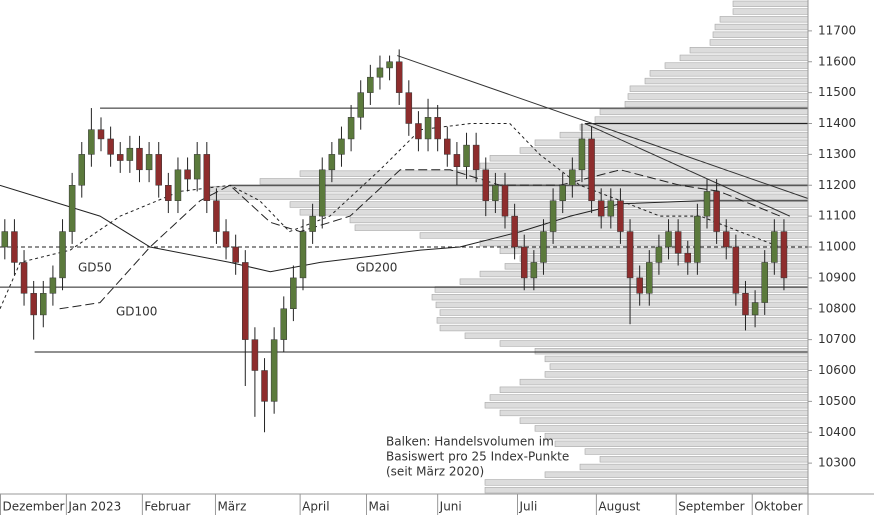 This screenshot has height=515, width=874. I want to click on annotation-line: (seit März 2020), so click(435, 472).